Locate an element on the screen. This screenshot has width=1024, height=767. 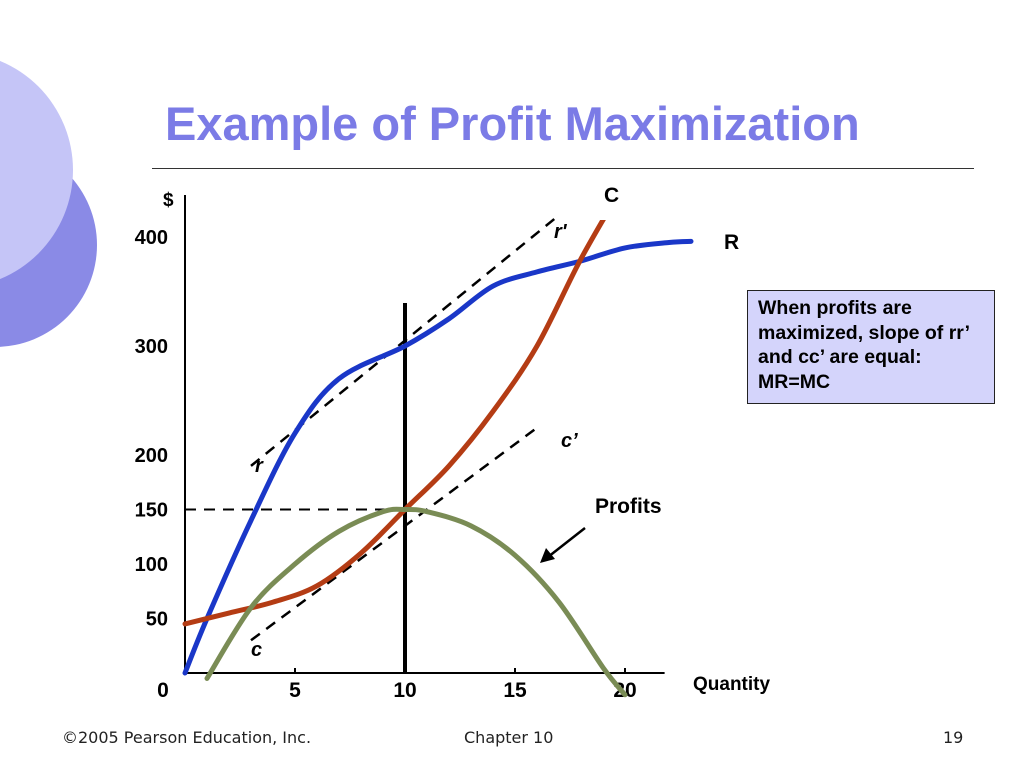
series-end-label-c: C is located at coordinates (611, 195).